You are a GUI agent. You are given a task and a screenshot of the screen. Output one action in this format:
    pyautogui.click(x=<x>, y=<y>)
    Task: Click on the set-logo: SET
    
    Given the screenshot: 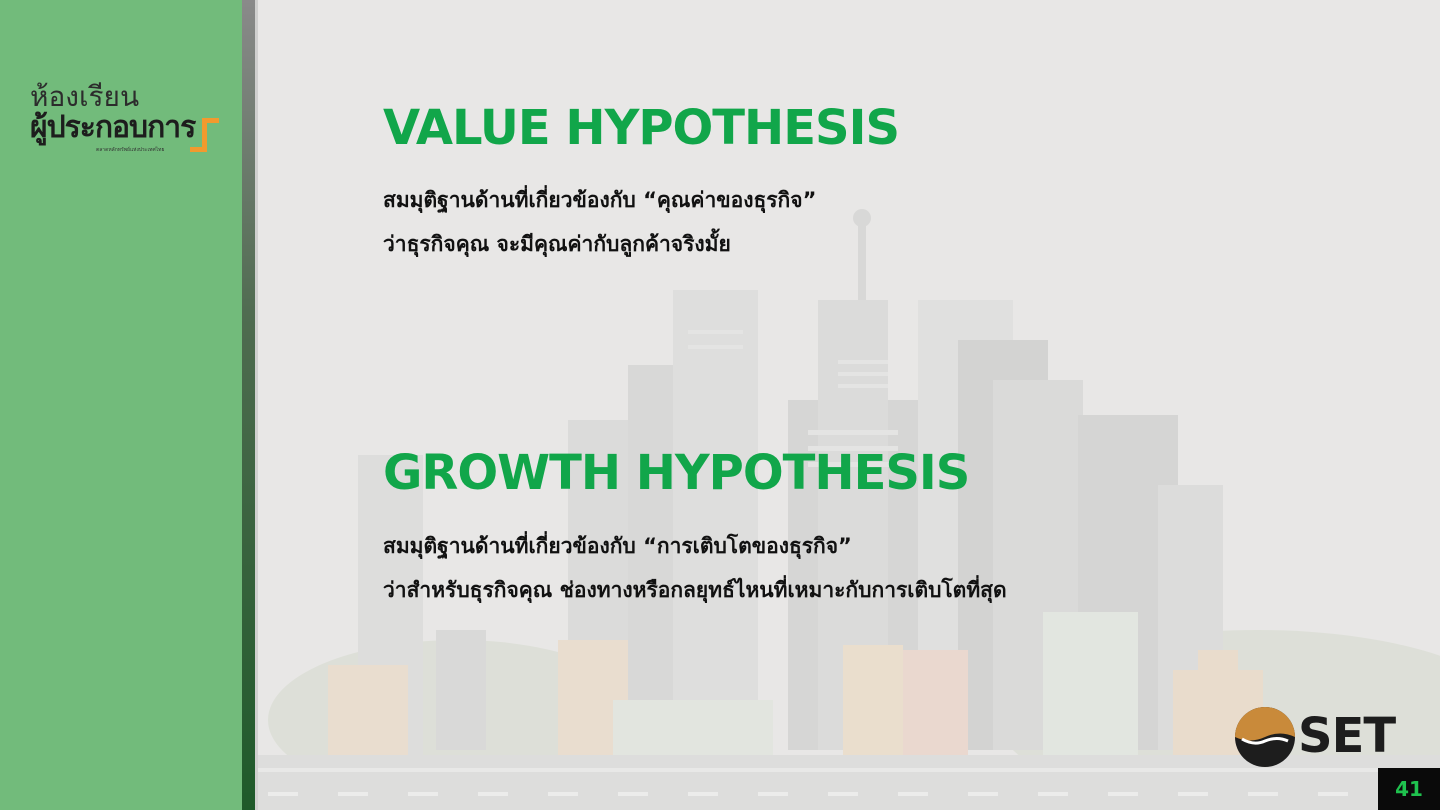 What is the action you would take?
    pyautogui.click(x=1322, y=737)
    